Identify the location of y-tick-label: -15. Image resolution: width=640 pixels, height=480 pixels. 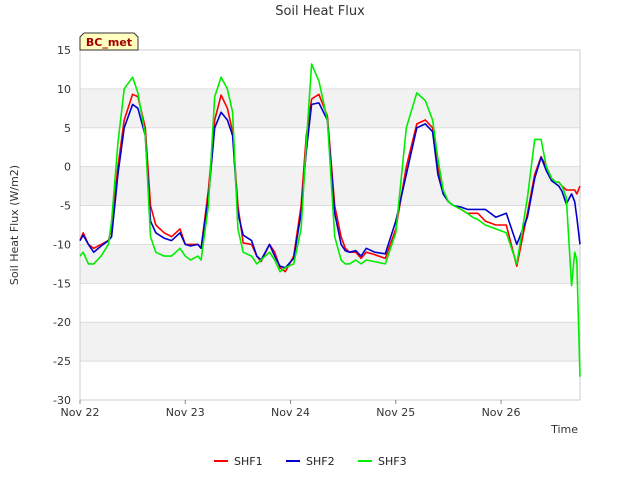
(62, 283).